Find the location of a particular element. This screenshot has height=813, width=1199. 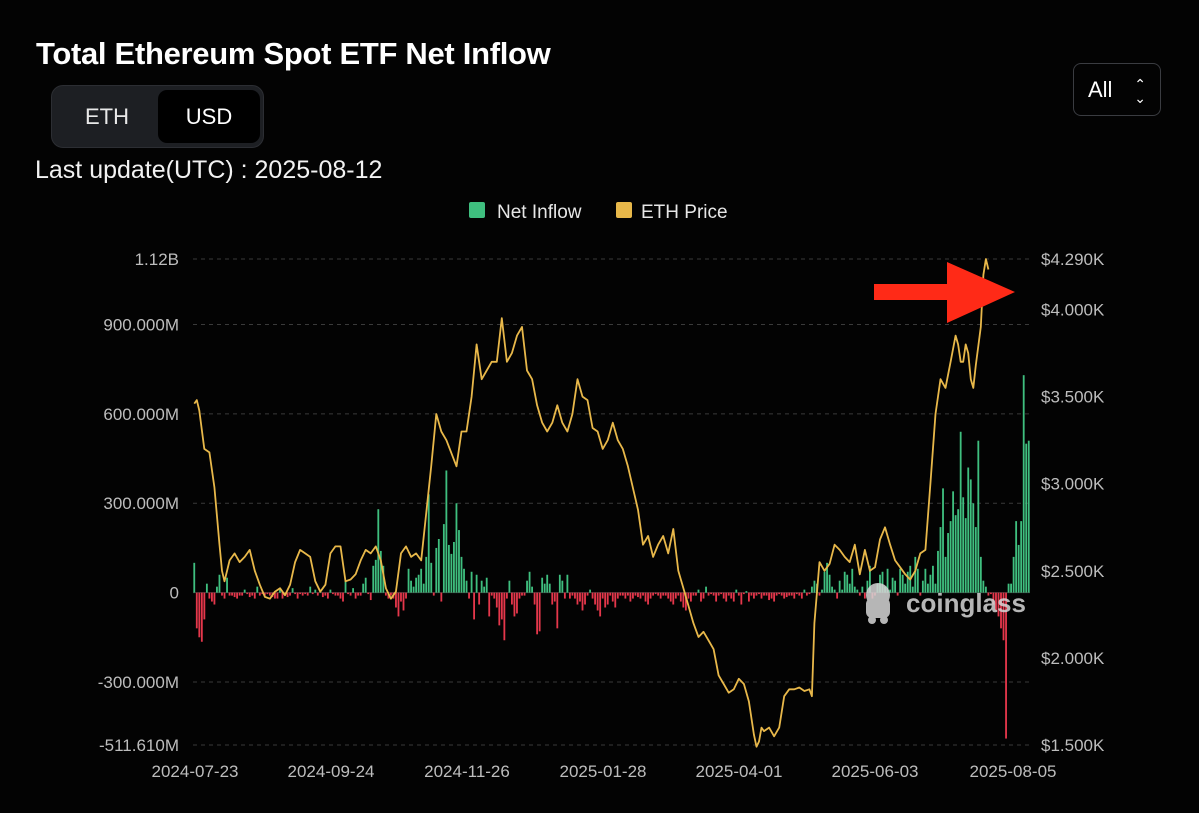

legend-price-swatch is located at coordinates (624, 210).